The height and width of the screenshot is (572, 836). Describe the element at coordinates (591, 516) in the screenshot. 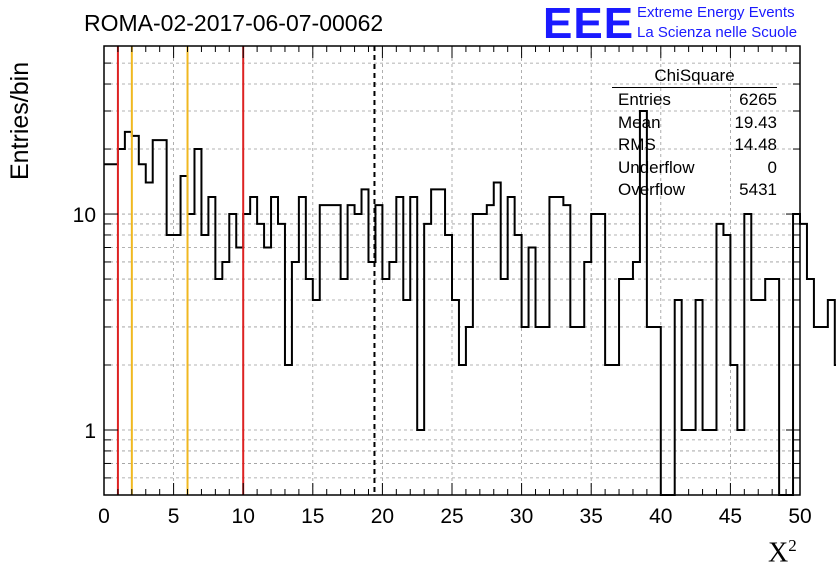

I see `x-tick-label: 35` at that location.